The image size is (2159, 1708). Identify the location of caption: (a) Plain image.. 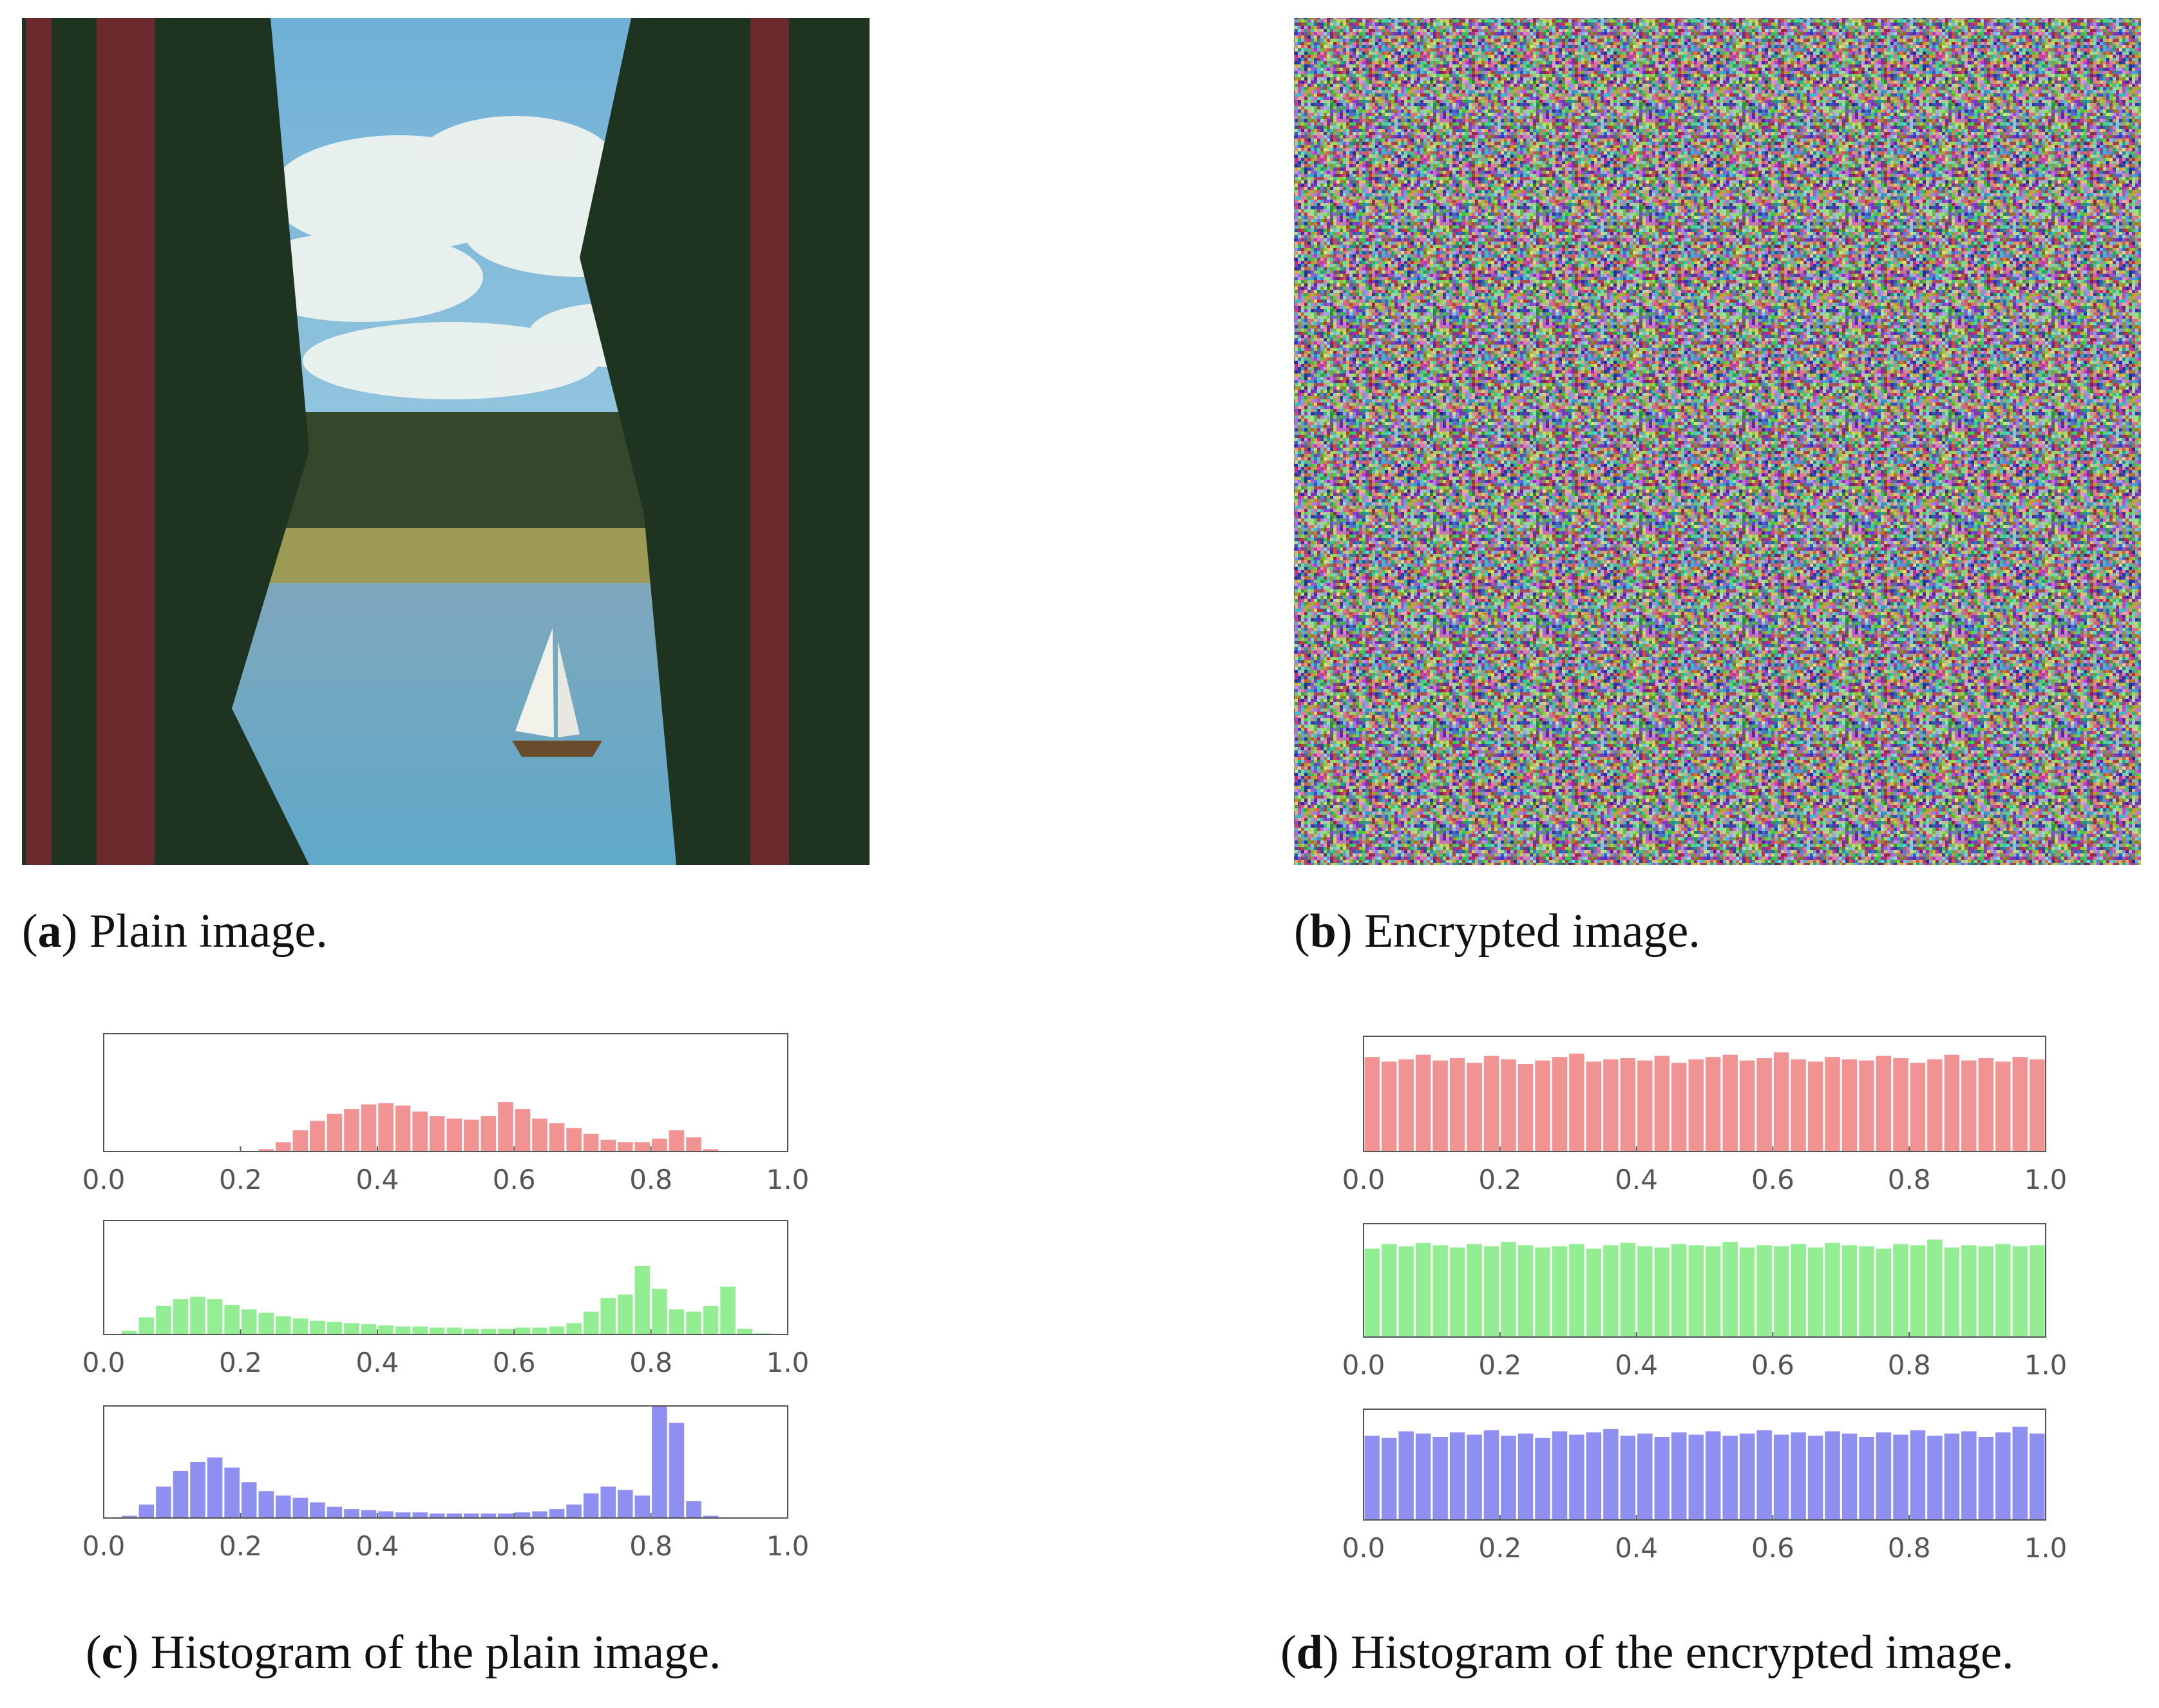
(175, 931).